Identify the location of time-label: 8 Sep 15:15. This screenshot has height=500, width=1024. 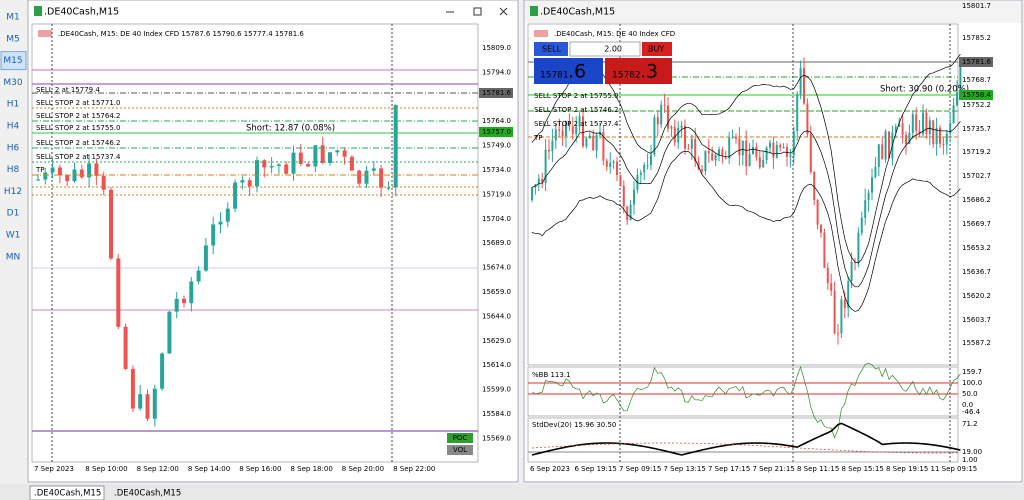
(863, 469).